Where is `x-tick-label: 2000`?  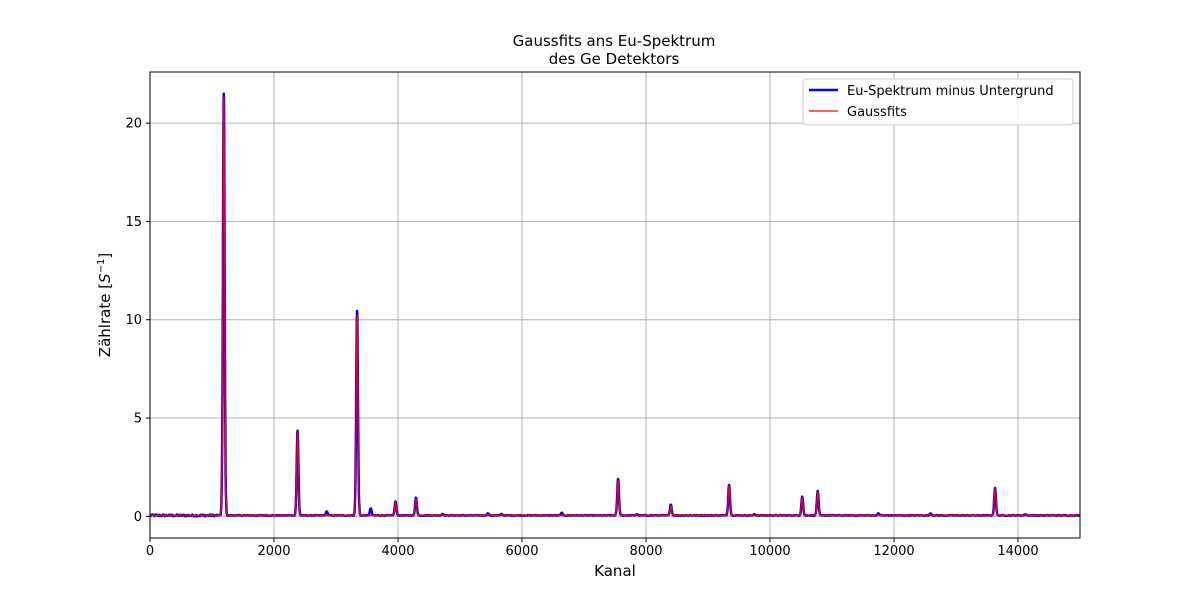 x-tick-label: 2000 is located at coordinates (273, 551).